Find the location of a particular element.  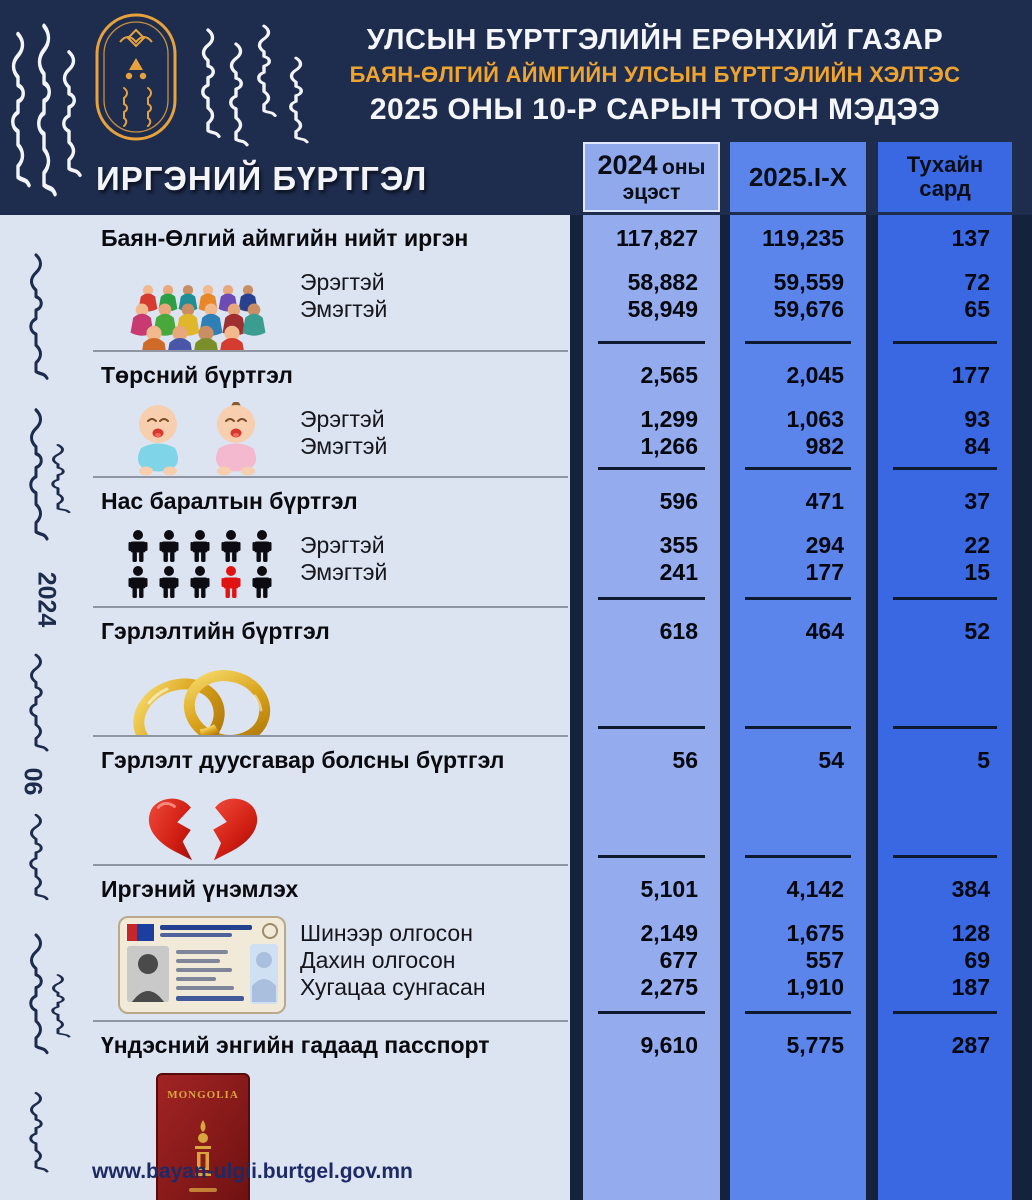

section-content: Үндэсний энгийн гадаад пасспорт MONGOLIA is located at coordinates (327, 1111).